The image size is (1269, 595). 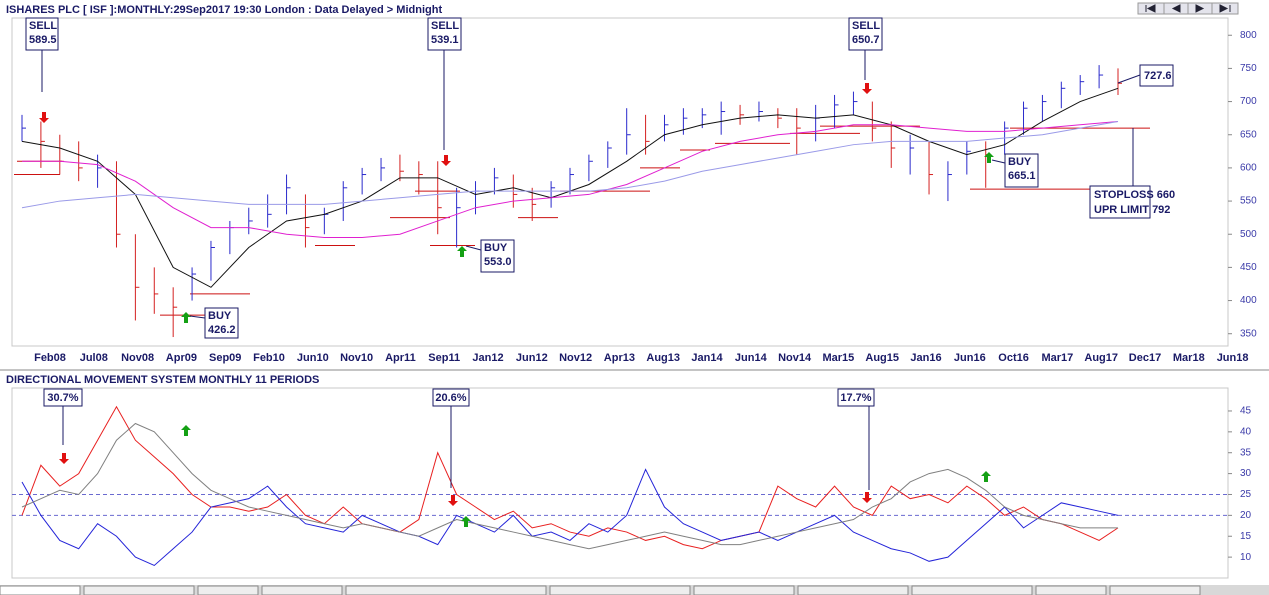 What do you see at coordinates (1058, 358) in the screenshot?
I see `x-tick-label: Mar17` at bounding box center [1058, 358].